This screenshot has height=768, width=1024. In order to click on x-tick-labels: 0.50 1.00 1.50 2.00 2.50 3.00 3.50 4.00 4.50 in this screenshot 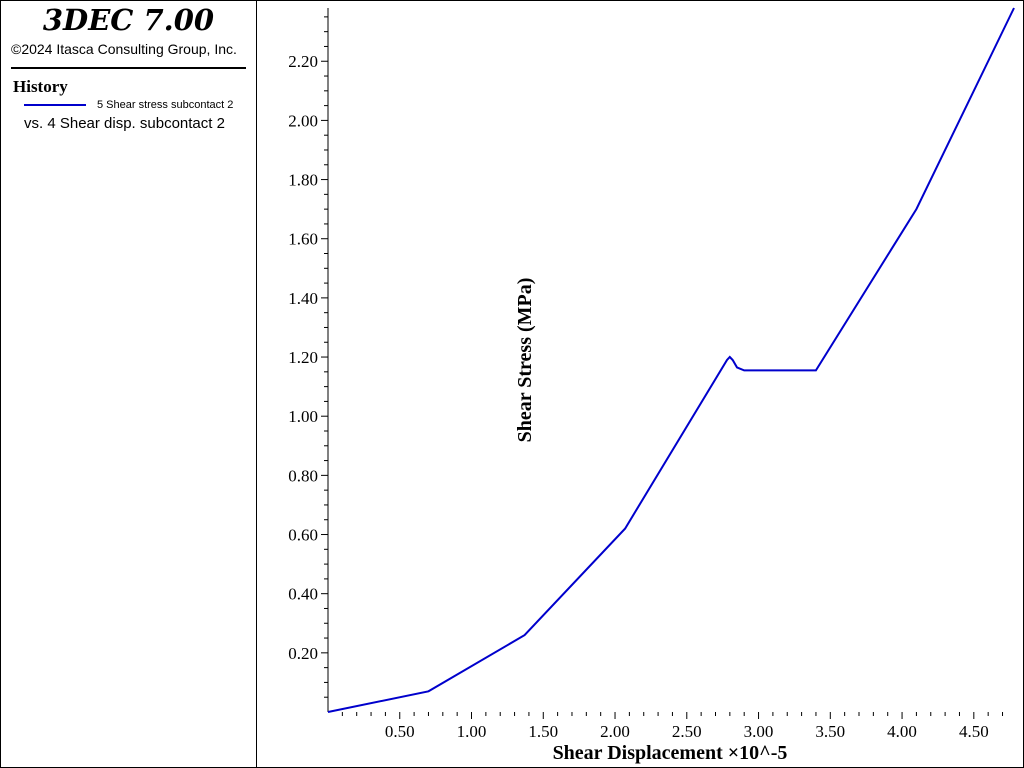, I will do `click(687, 731)`.